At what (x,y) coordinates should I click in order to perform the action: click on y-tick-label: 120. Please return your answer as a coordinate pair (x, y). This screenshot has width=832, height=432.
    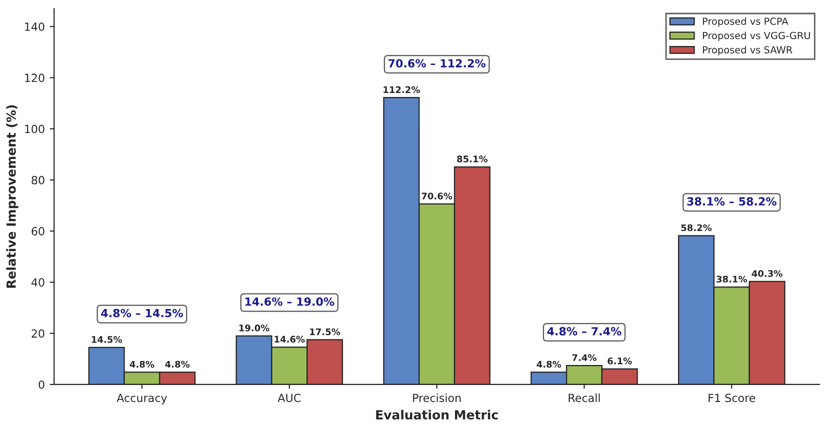
    Looking at the image, I should click on (34, 78).